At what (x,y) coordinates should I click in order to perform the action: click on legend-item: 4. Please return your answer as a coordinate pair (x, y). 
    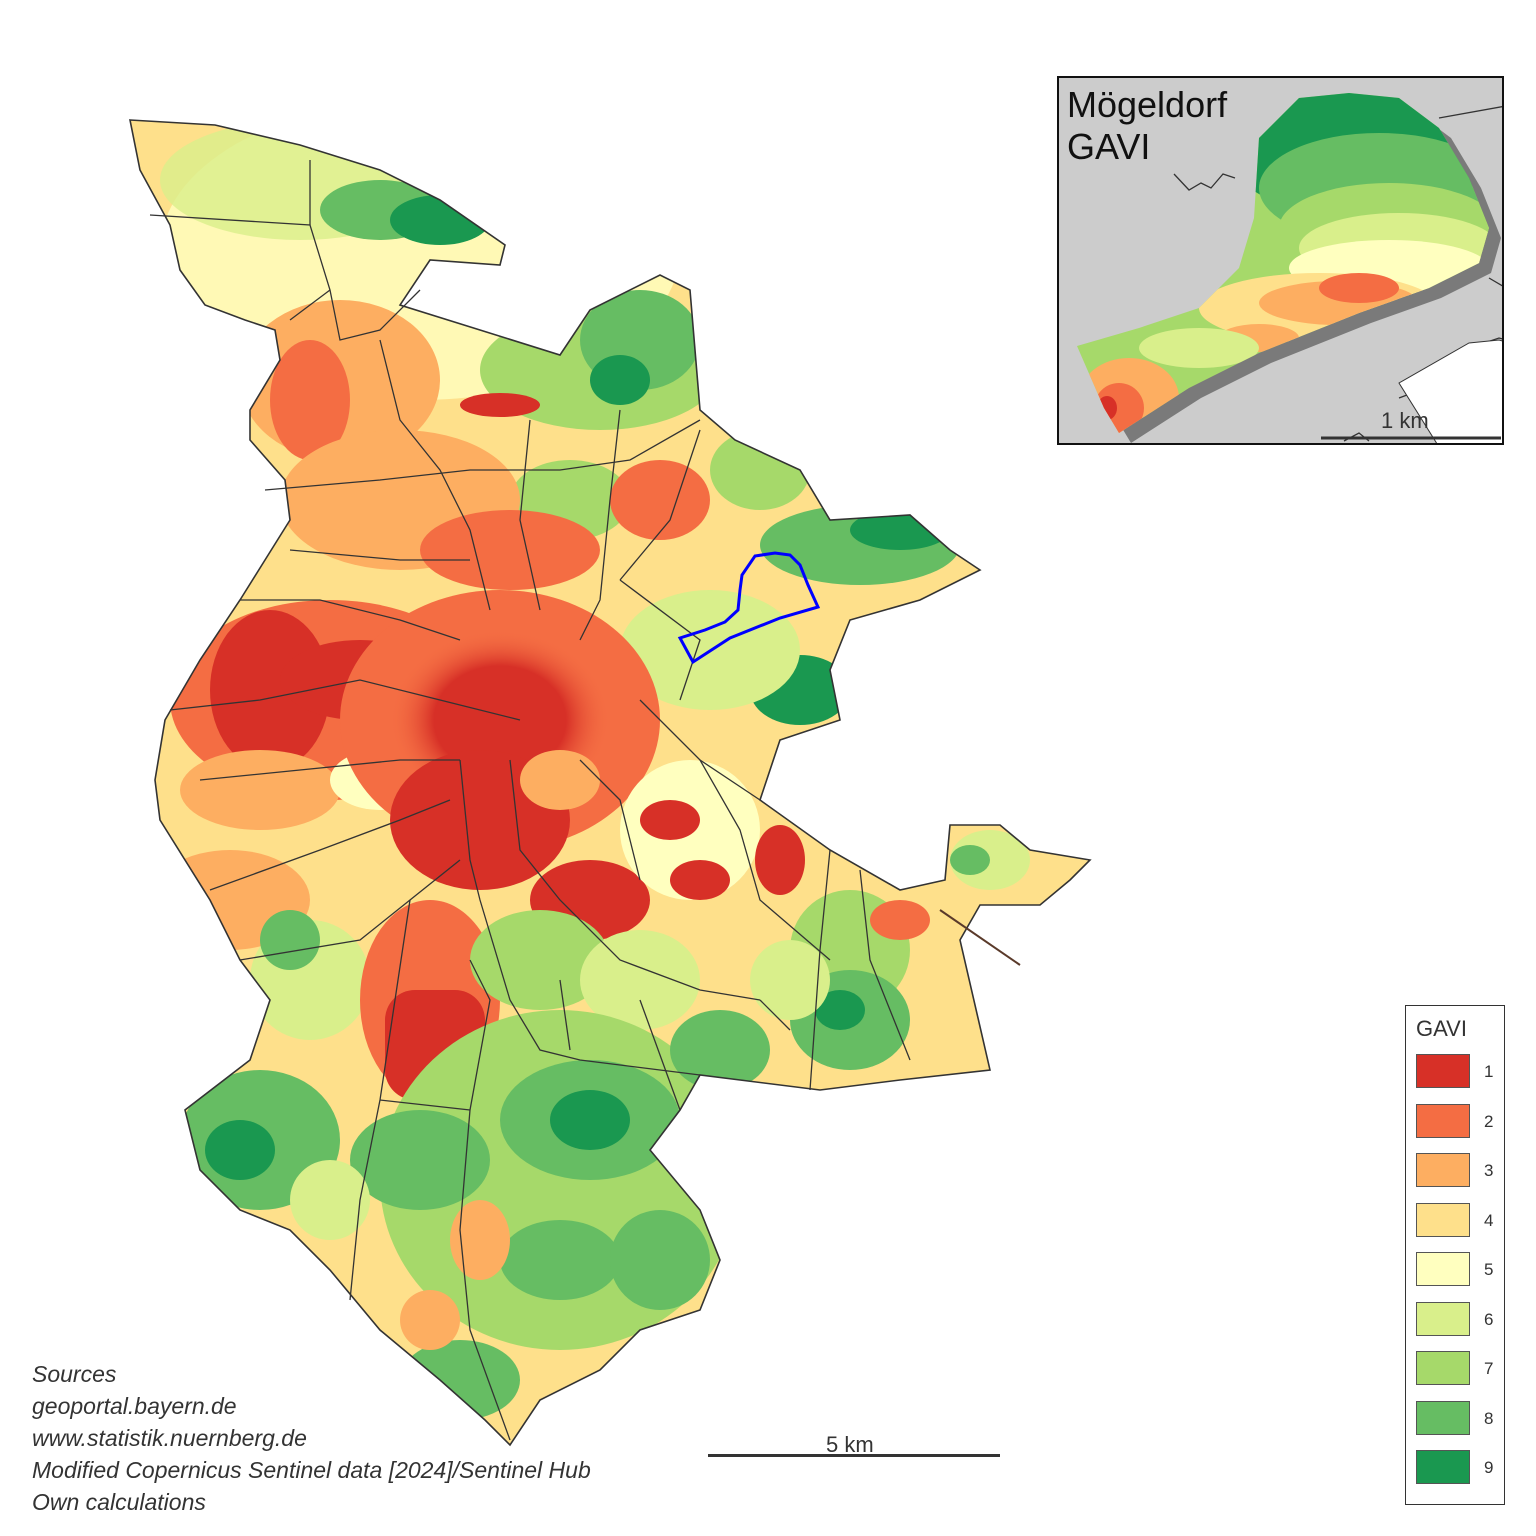
    Looking at the image, I should click on (1459, 1220).